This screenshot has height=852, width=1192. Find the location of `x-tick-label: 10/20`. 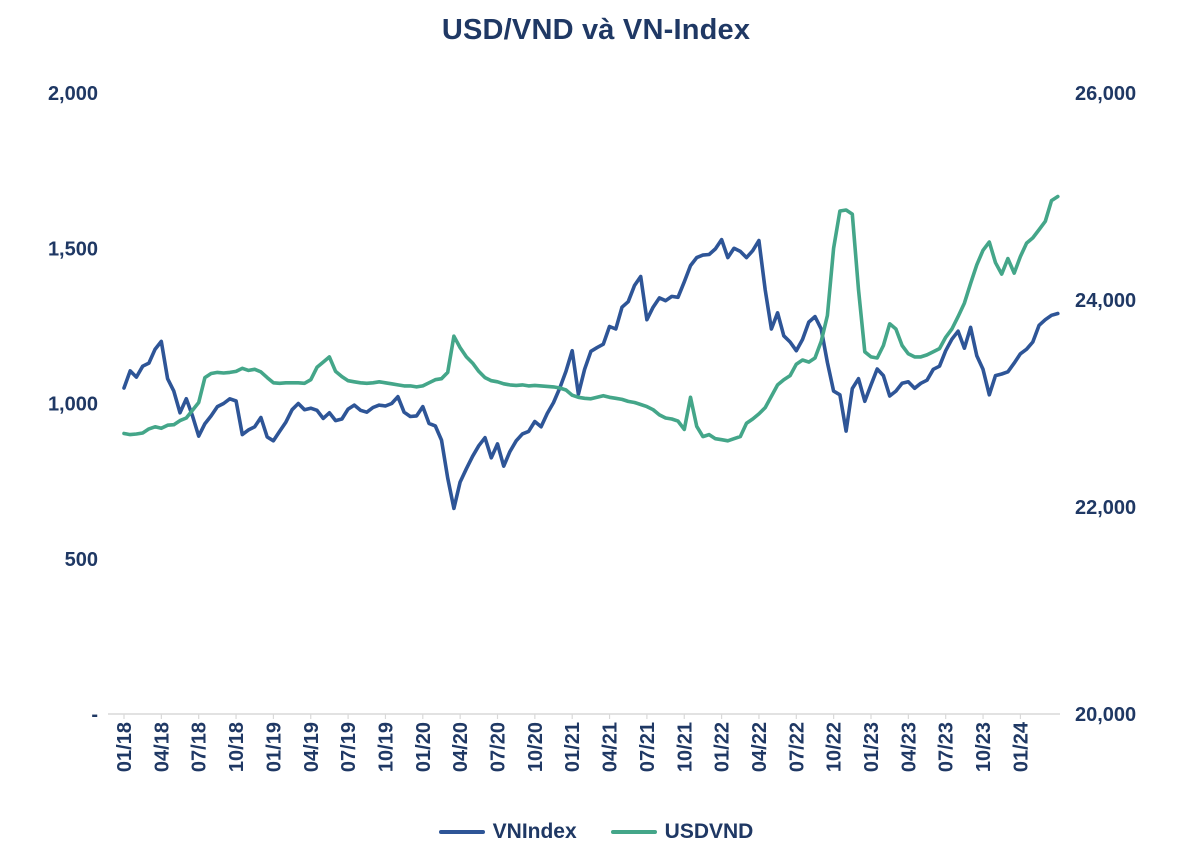

x-tick-label: 10/20 is located at coordinates (536, 747).